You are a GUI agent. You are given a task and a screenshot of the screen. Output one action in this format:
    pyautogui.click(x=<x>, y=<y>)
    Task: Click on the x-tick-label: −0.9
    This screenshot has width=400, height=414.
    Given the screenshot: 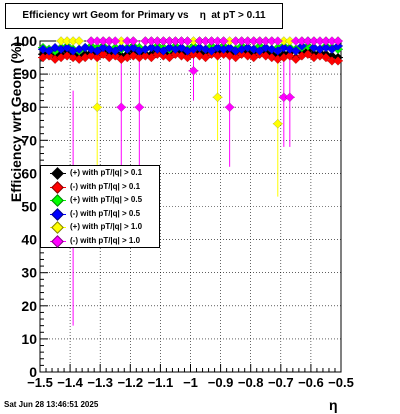 What is the action you would take?
    pyautogui.click(x=221, y=382)
    